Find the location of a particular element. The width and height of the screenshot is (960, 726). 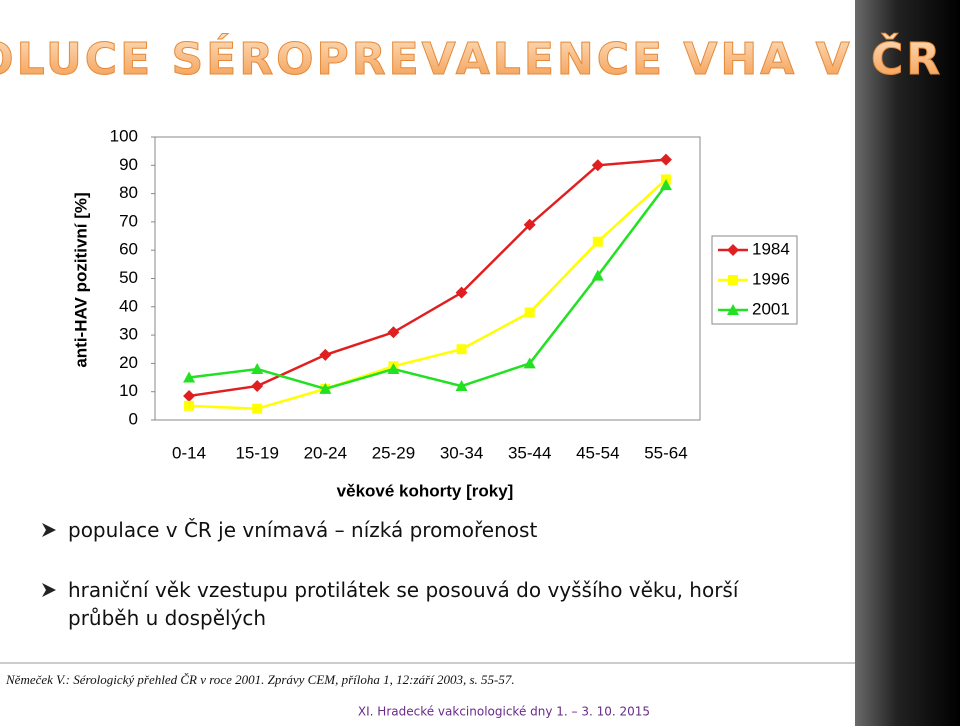

slide-title: EVOLUCE SÉROPREVALENCE VHA V ČR is located at coordinates (471, 58).